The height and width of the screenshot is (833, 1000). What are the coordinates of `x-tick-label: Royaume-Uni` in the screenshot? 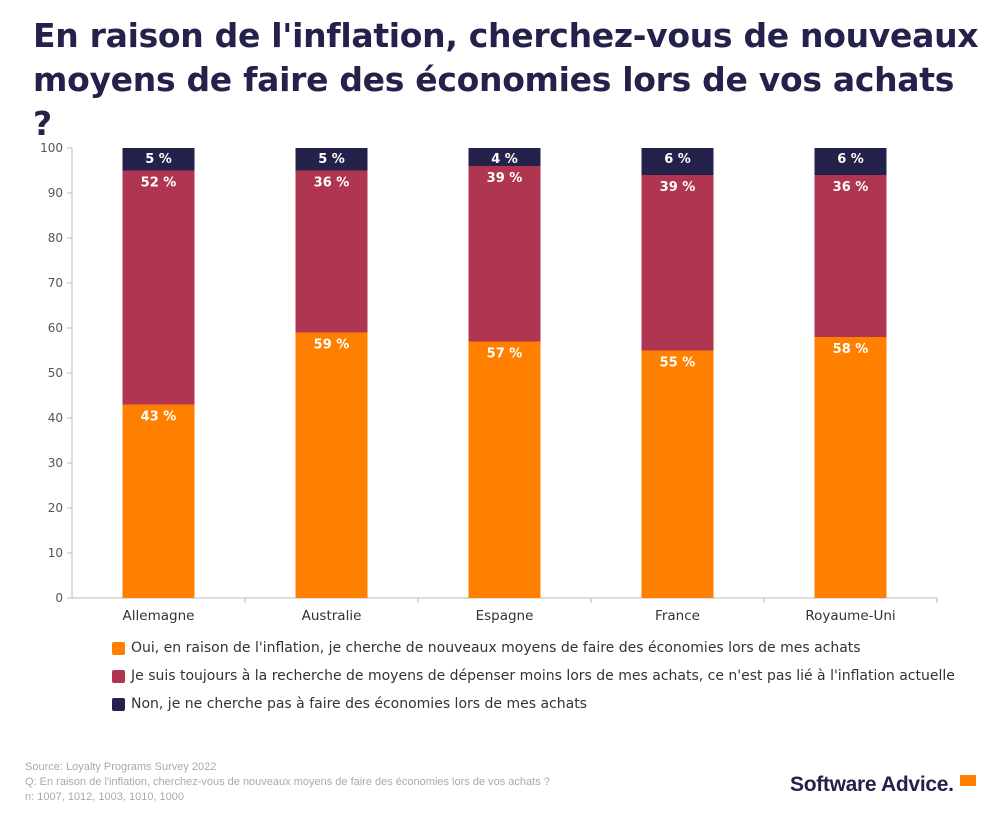 It's located at (850, 616).